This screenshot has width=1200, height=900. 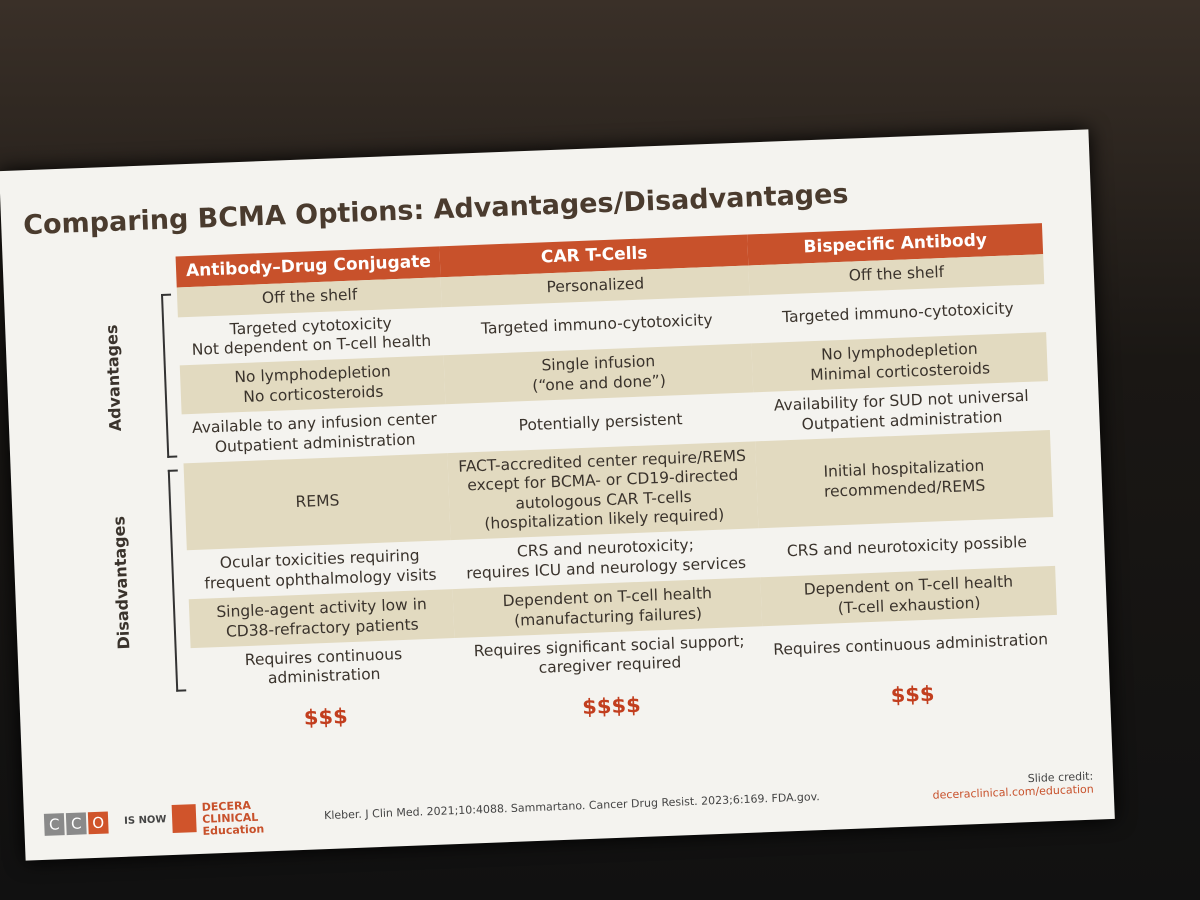 I want to click on brand-line: Education, so click(x=233, y=830).